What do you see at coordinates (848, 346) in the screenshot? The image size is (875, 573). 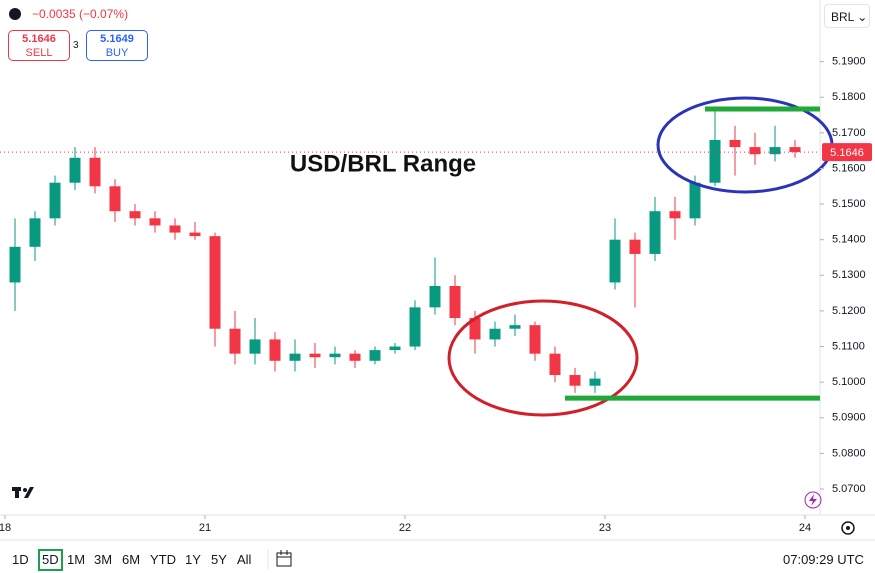 I see `y-tick-label: 5.1100` at bounding box center [848, 346].